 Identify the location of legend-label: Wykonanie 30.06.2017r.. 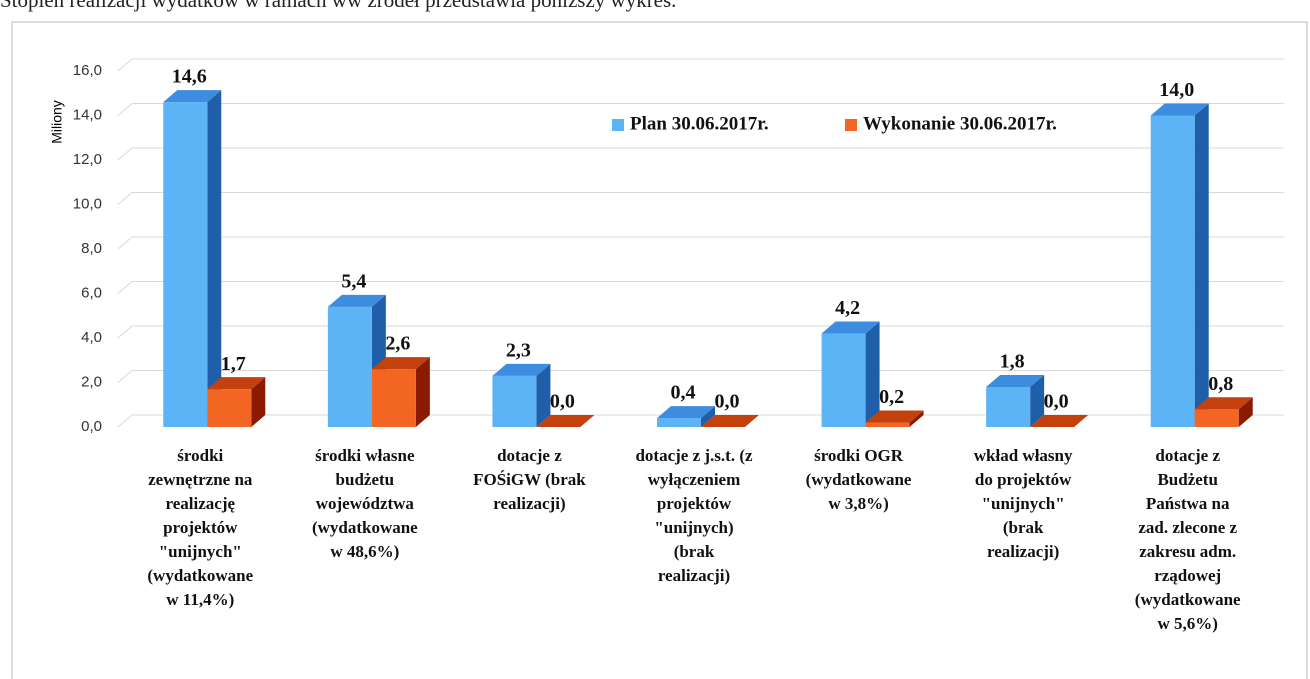
(960, 123).